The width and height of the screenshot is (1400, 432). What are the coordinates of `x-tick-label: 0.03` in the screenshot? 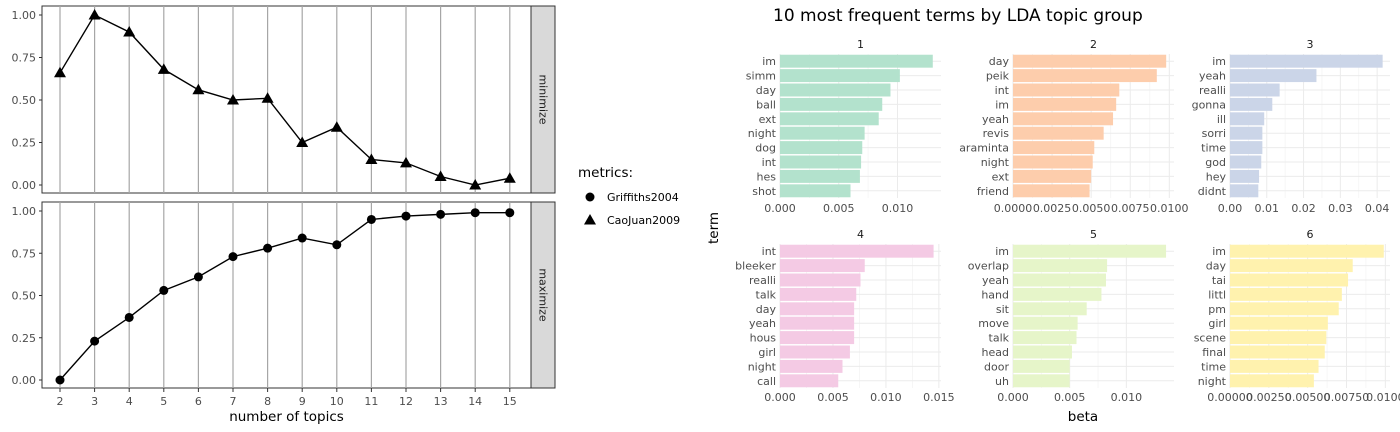 It's located at (1340, 208).